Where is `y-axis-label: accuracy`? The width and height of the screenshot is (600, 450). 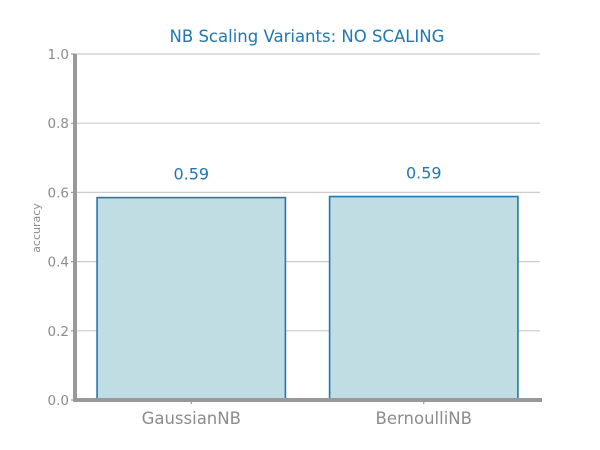 y-axis-label: accuracy is located at coordinates (36, 228).